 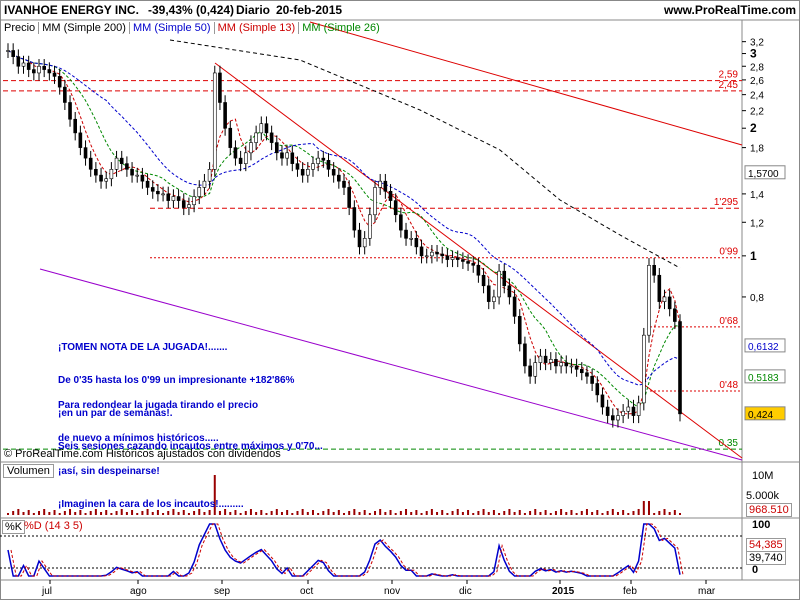 What do you see at coordinates (730, 10) in the screenshot?
I see `site-link: www.ProRealTime.com` at bounding box center [730, 10].